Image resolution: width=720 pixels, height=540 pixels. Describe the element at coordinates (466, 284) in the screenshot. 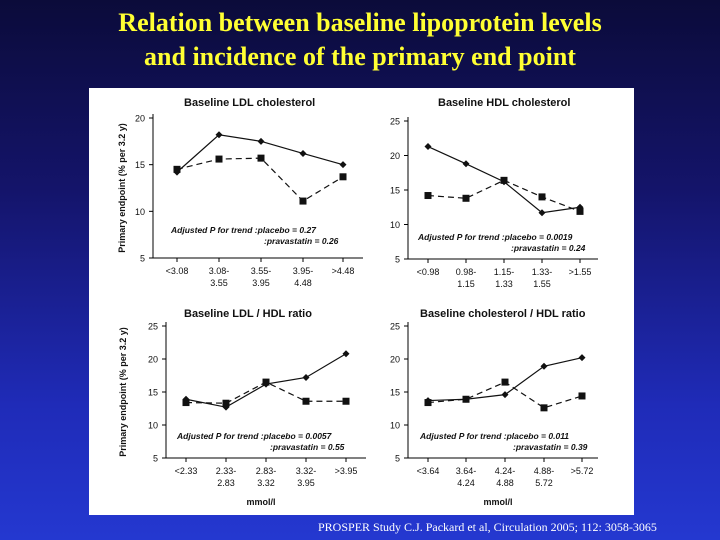

I see `x-tick-label: 1.15` at that location.